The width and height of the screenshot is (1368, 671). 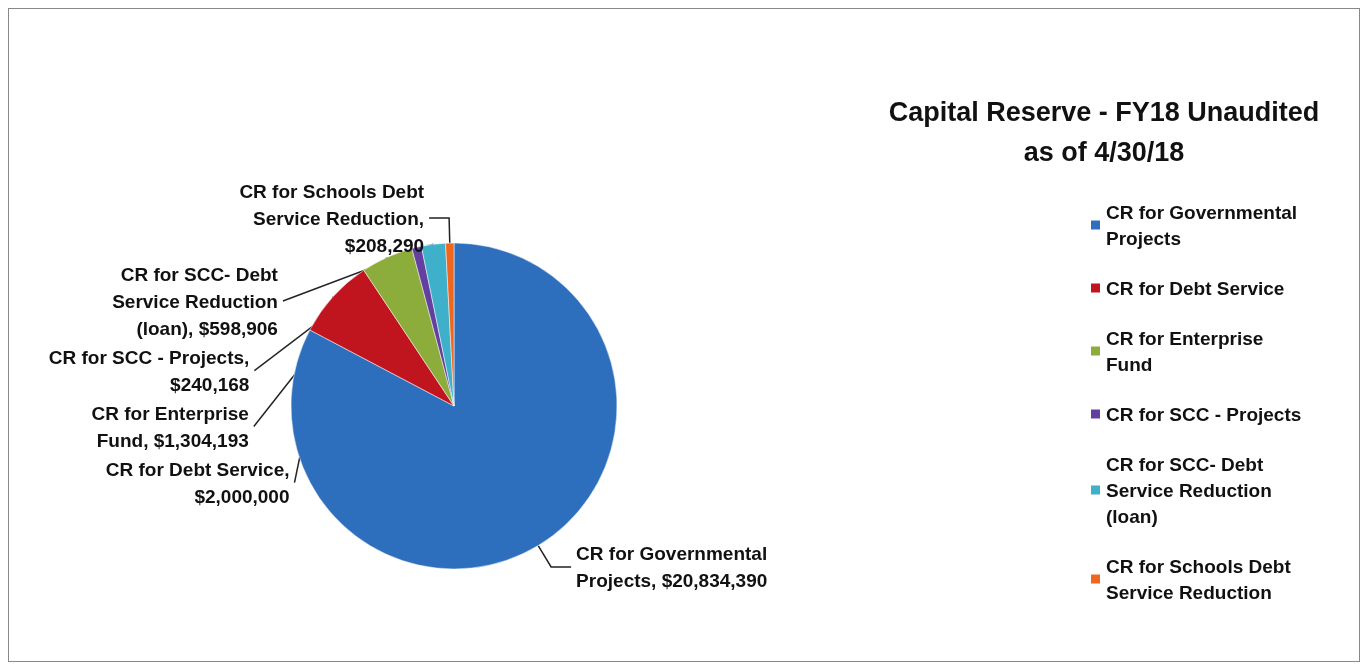 I want to click on data-label: CR for SCC - Projects, $240,168, so click(x=149, y=370).